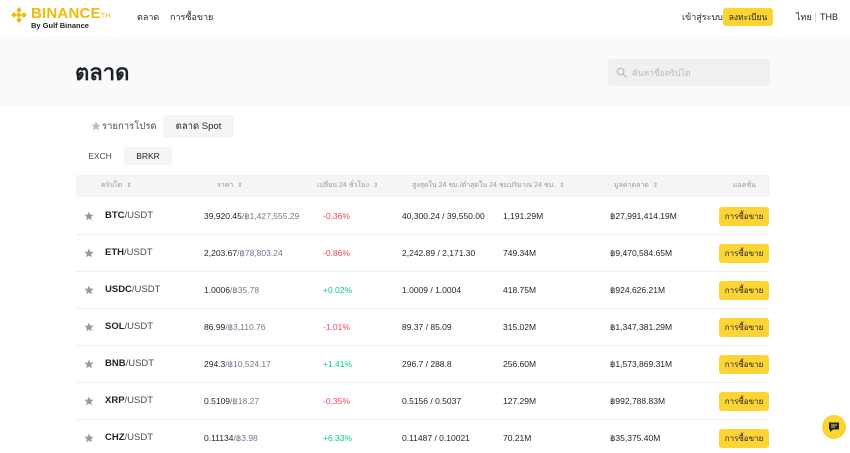  What do you see at coordinates (829, 17) in the screenshot?
I see `currency-selector: THB` at bounding box center [829, 17].